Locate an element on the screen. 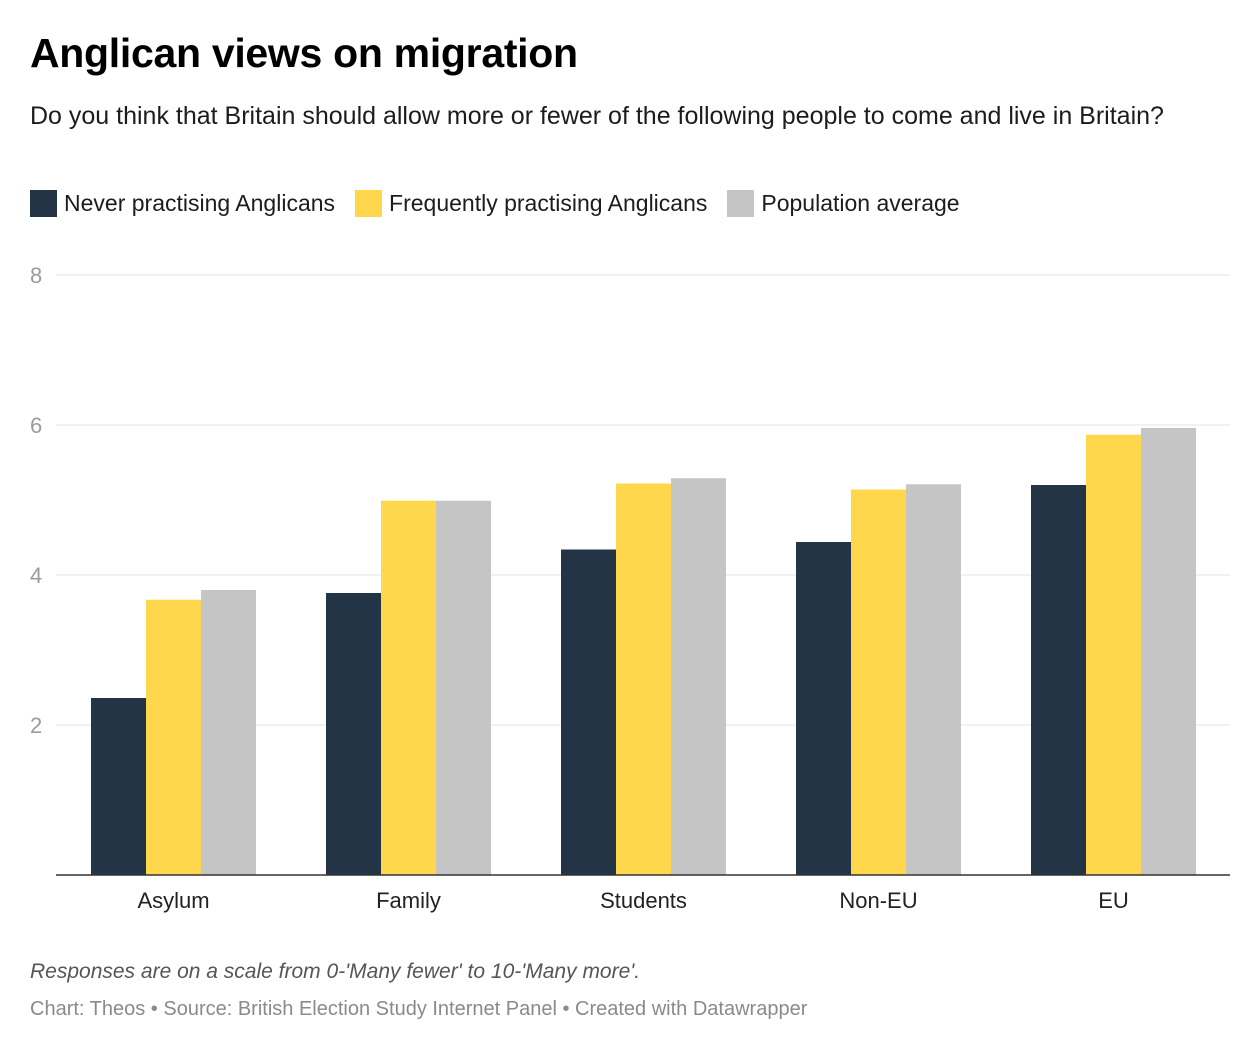  x-tick-label: Asylum is located at coordinates (173, 900).